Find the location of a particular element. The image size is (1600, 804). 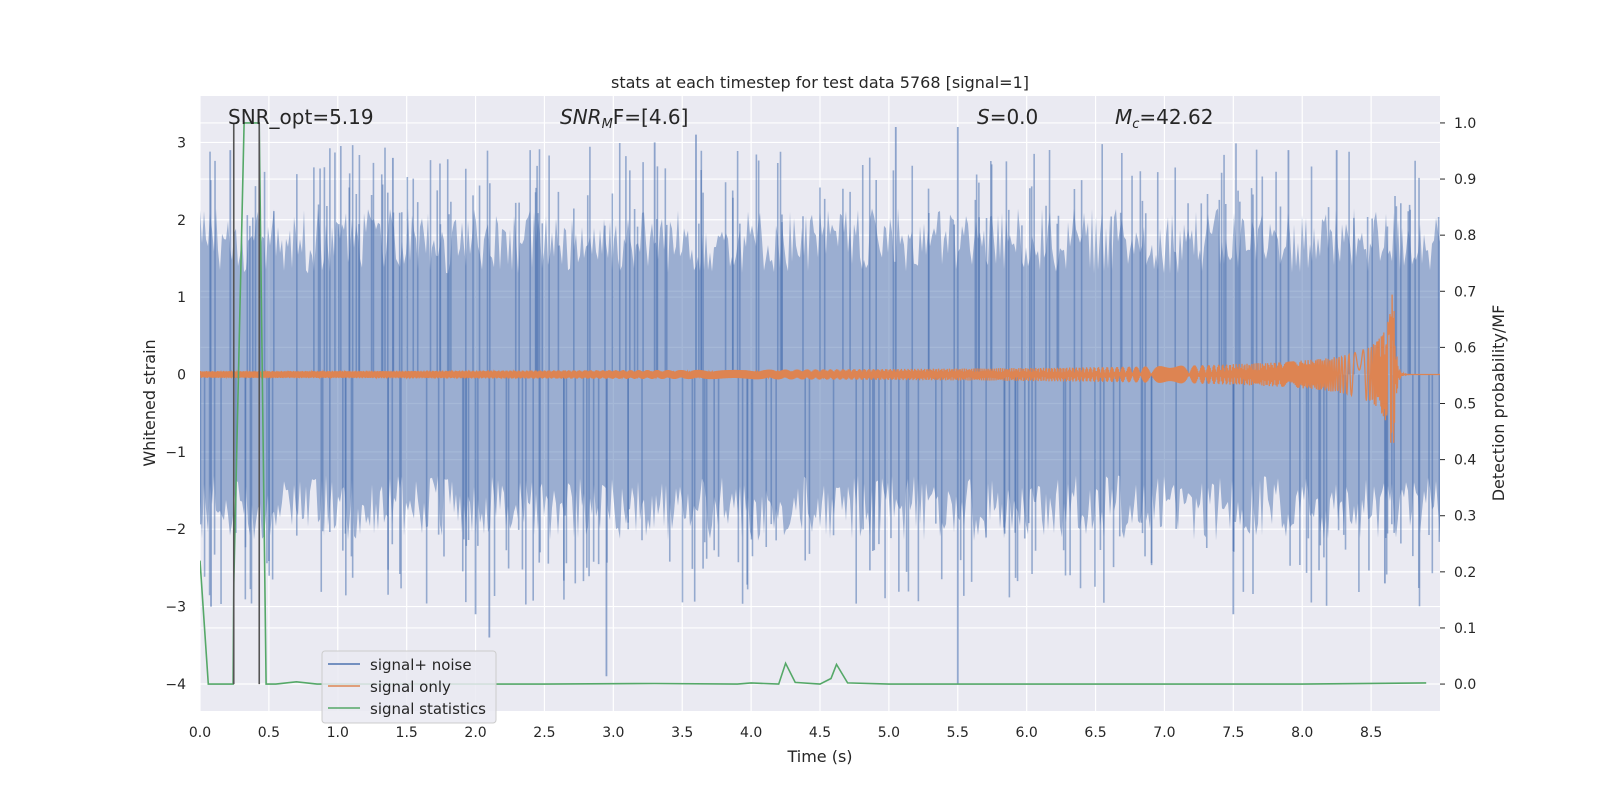

vertical-markers is located at coordinates (246, 403).